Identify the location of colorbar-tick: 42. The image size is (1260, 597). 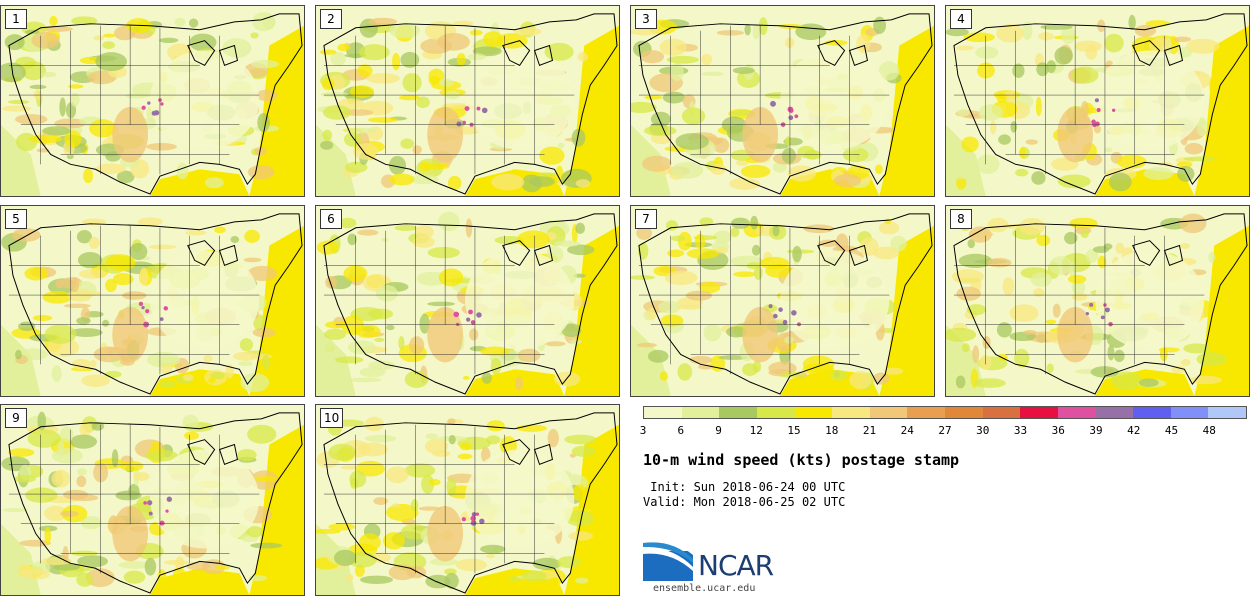
(1134, 430).